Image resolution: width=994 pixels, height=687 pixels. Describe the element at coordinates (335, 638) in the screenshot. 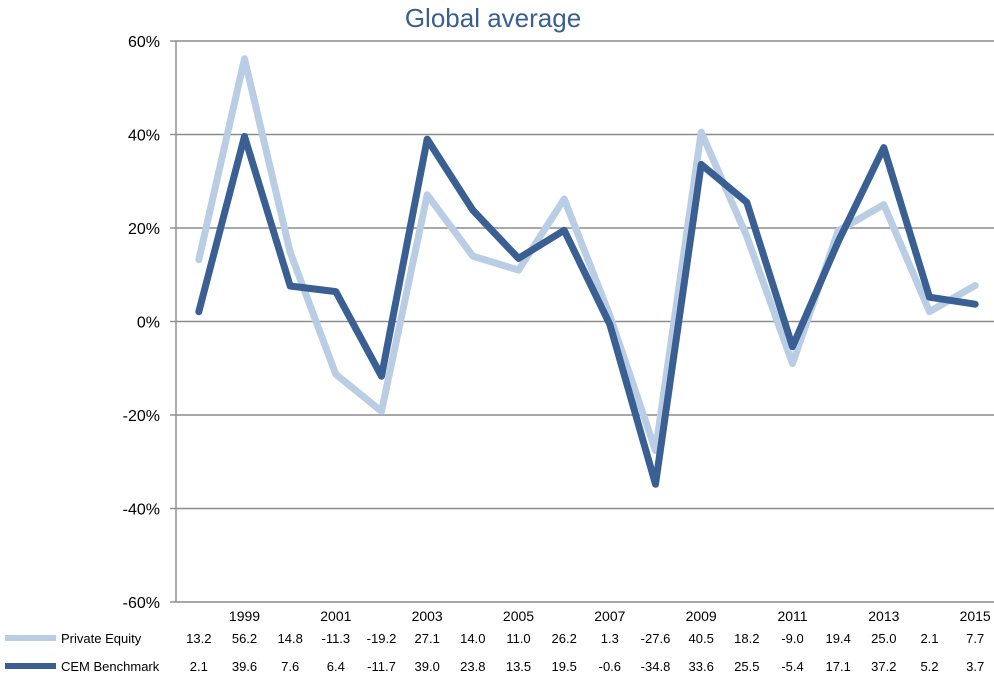

I see `data-label: -11.3` at that location.